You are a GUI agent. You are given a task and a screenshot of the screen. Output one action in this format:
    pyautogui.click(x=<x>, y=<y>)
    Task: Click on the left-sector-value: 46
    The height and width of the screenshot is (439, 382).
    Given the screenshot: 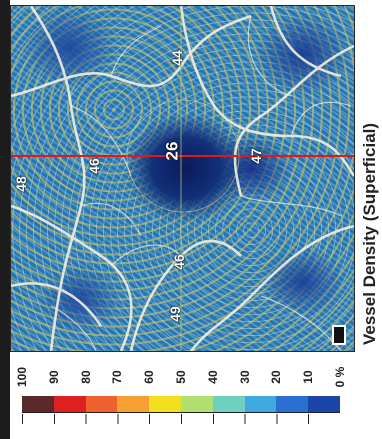 What is the action you would take?
    pyautogui.click(x=93, y=166)
    